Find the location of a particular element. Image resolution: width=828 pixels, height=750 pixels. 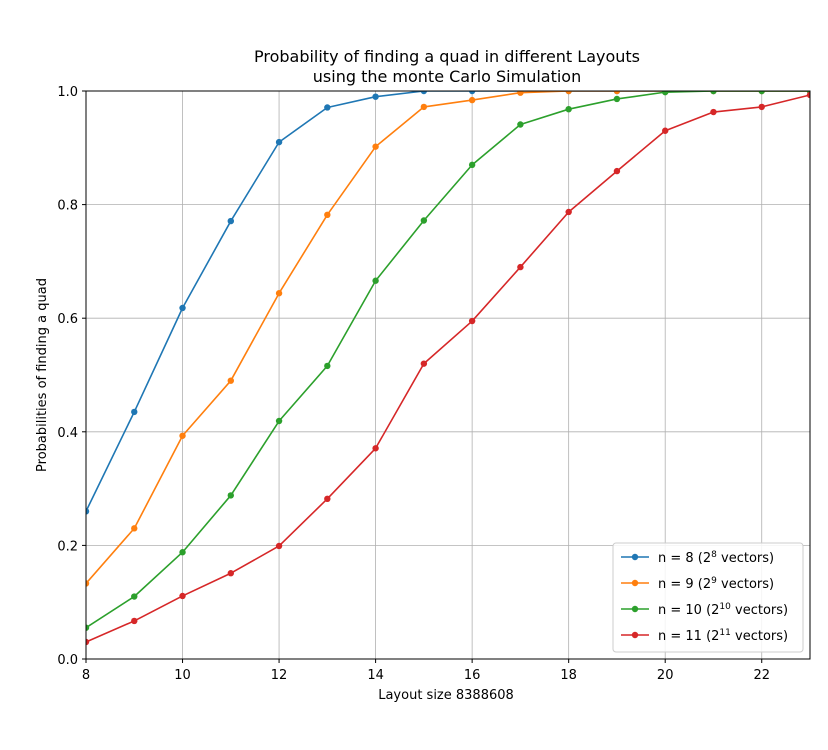

y-axis-label: Probabilities of finding a quad is located at coordinates (42, 375).